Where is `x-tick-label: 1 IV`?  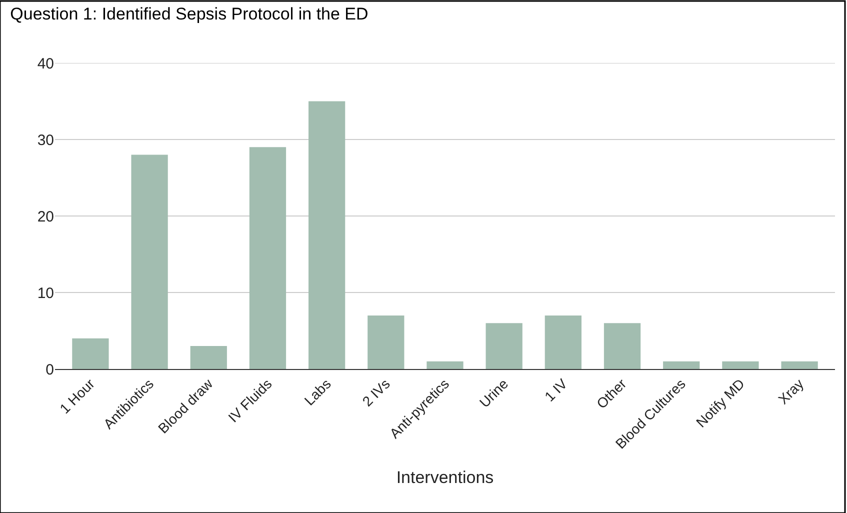
x-tick-label: 1 IV is located at coordinates (556, 389).